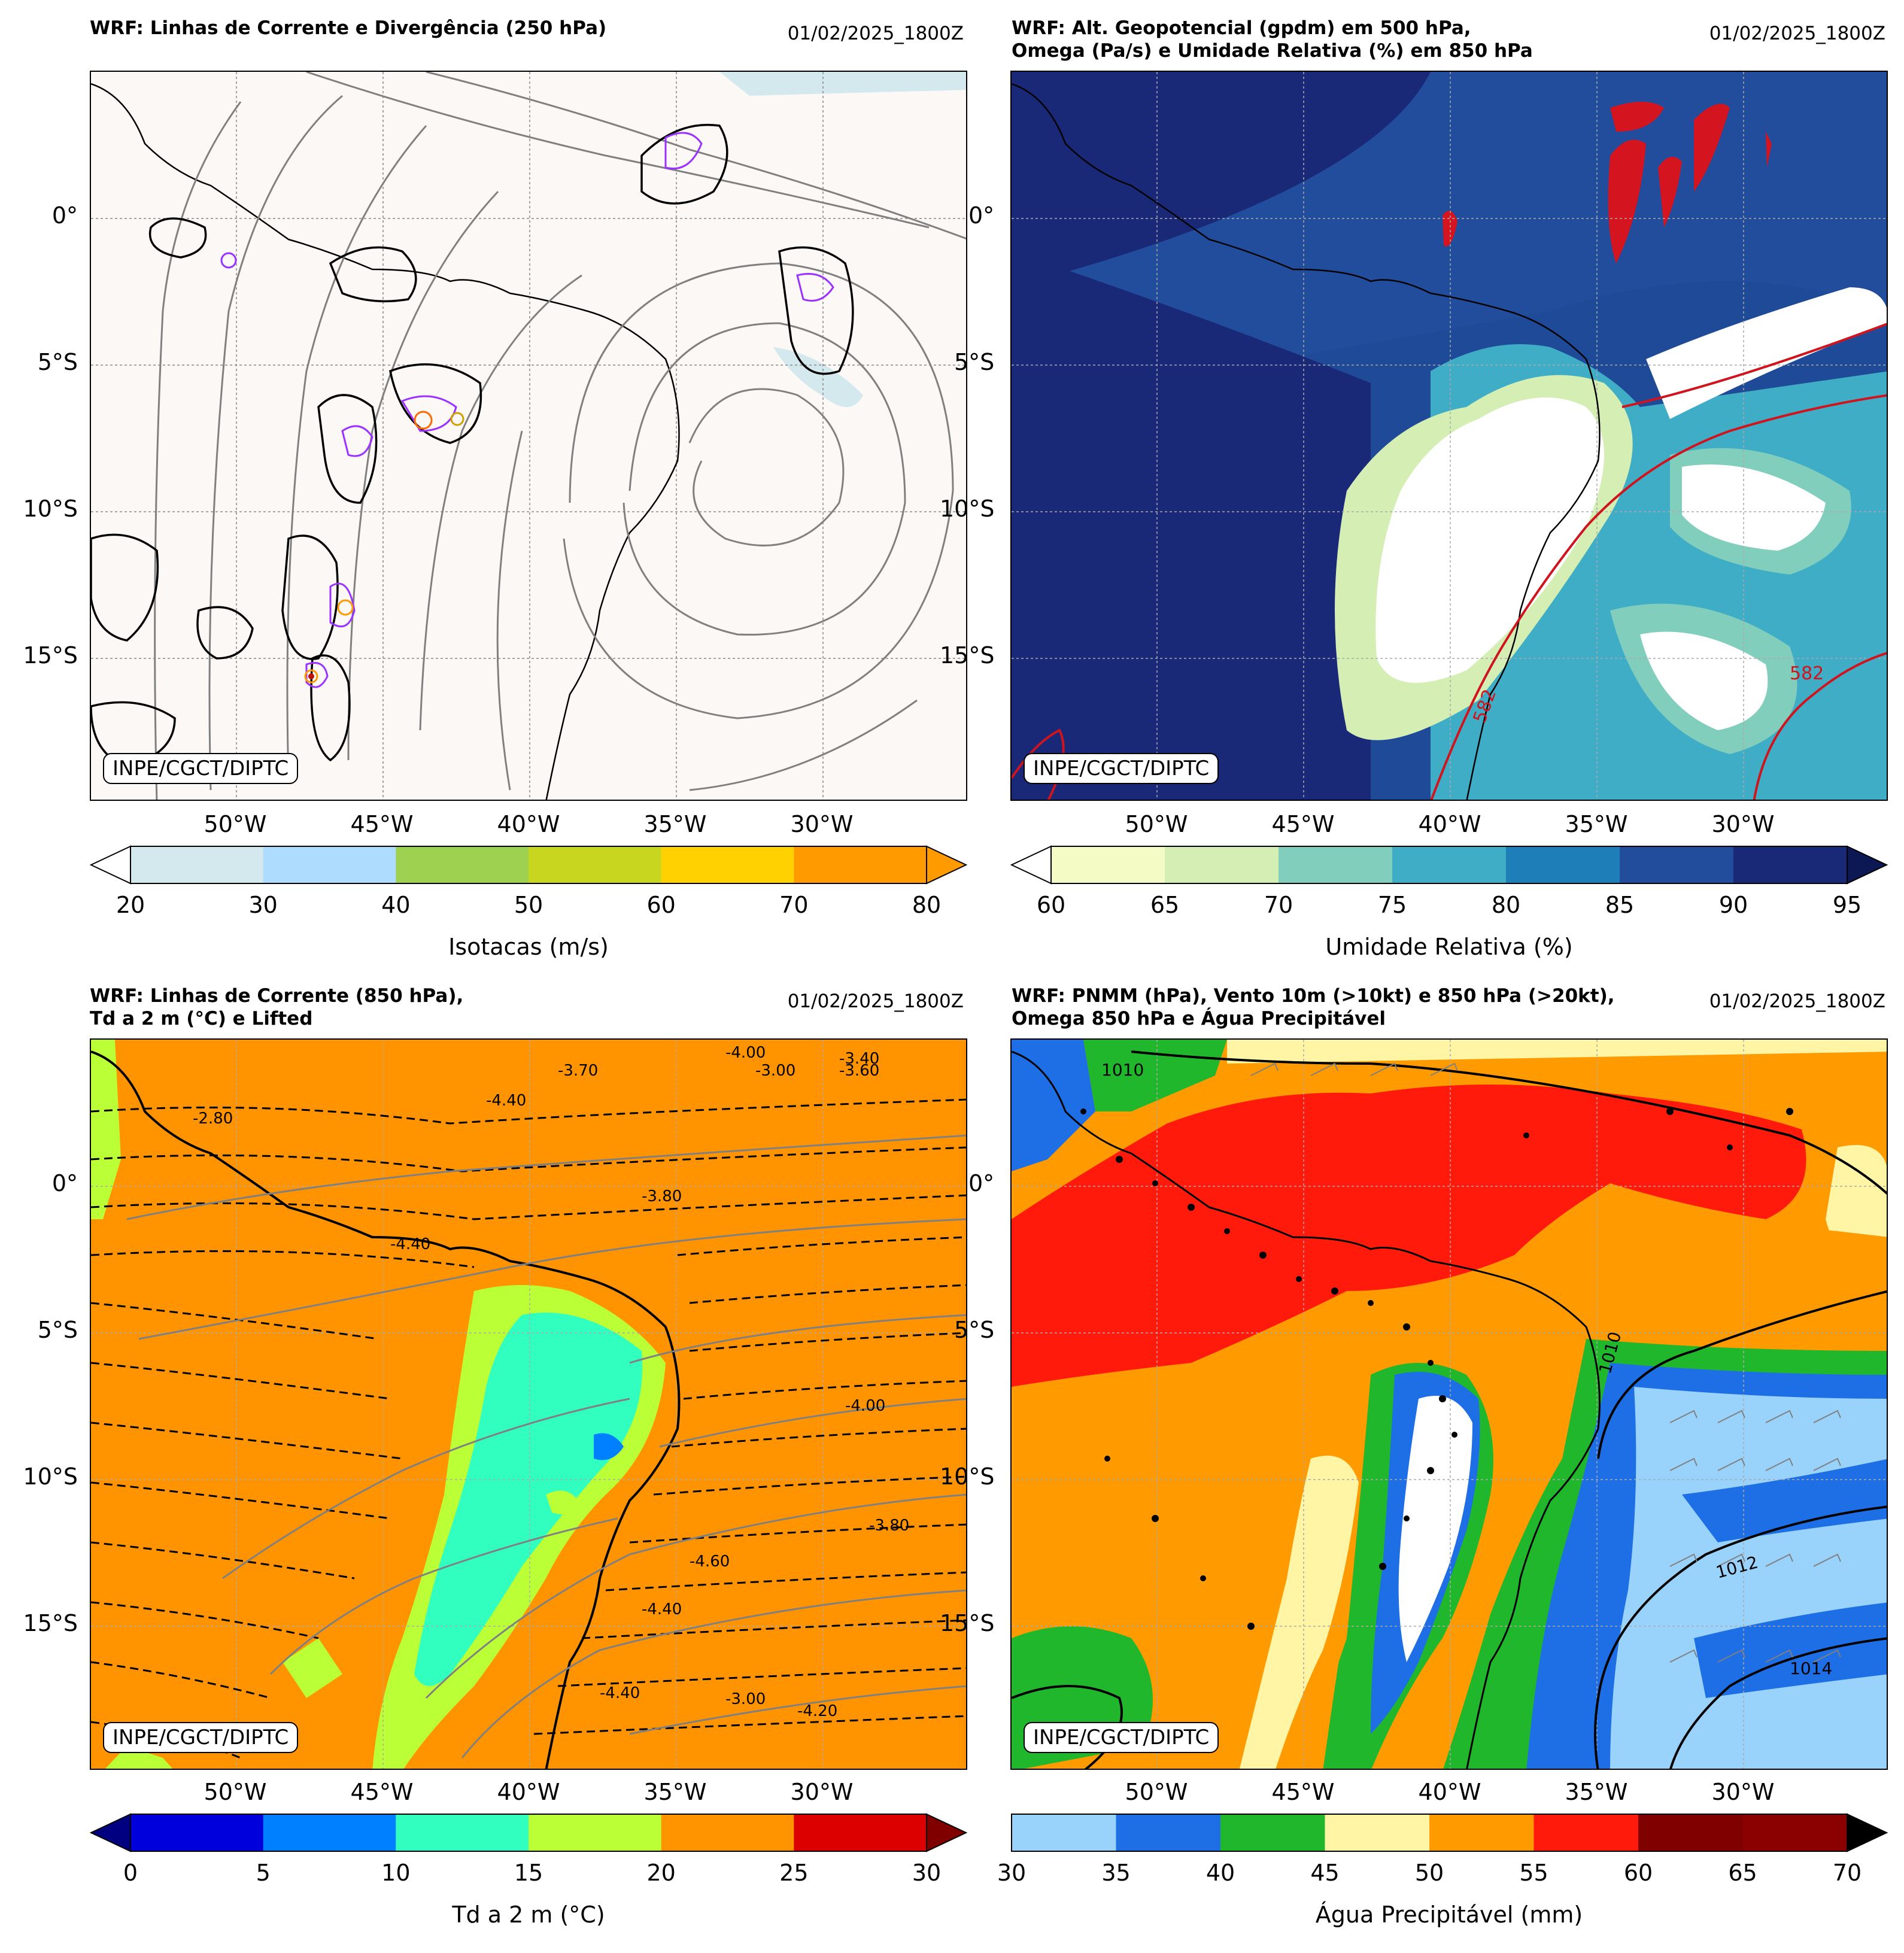 This screenshot has height=1953, width=1904. Describe the element at coordinates (927, 905) in the screenshot. I see `colorbar-tick-label: 80` at that location.